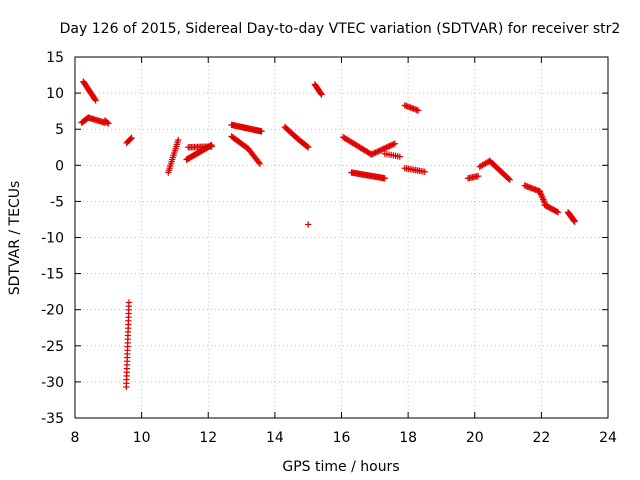 This screenshot has width=640, height=480. I want to click on y-tick-label: 0, so click(59, 166).